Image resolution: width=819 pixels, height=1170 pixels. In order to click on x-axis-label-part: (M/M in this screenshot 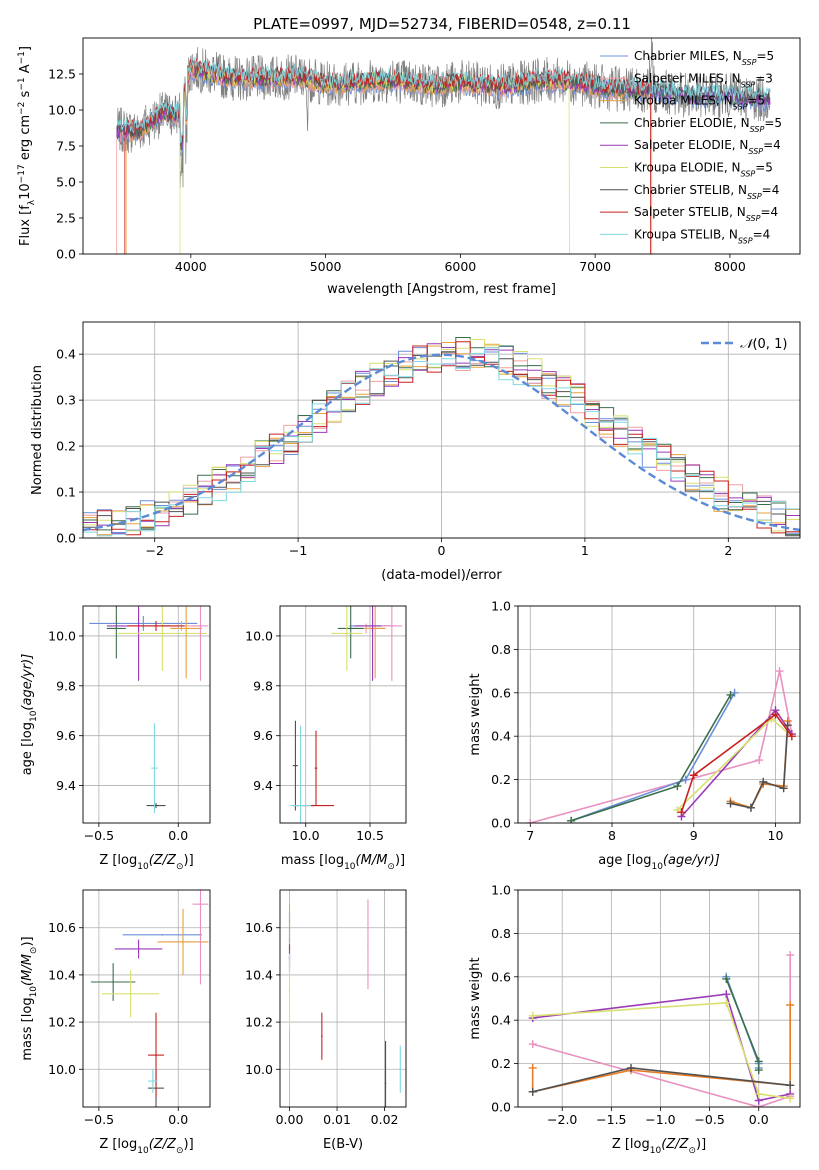, I will do `click(372, 860)`.